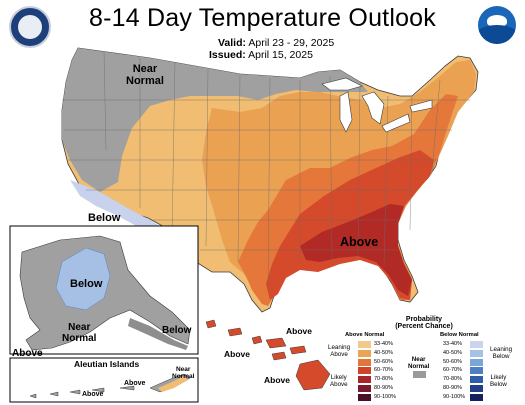  What do you see at coordinates (424, 323) in the screenshot?
I see `legend-title: Probability (Percent Chance)` at bounding box center [424, 323].